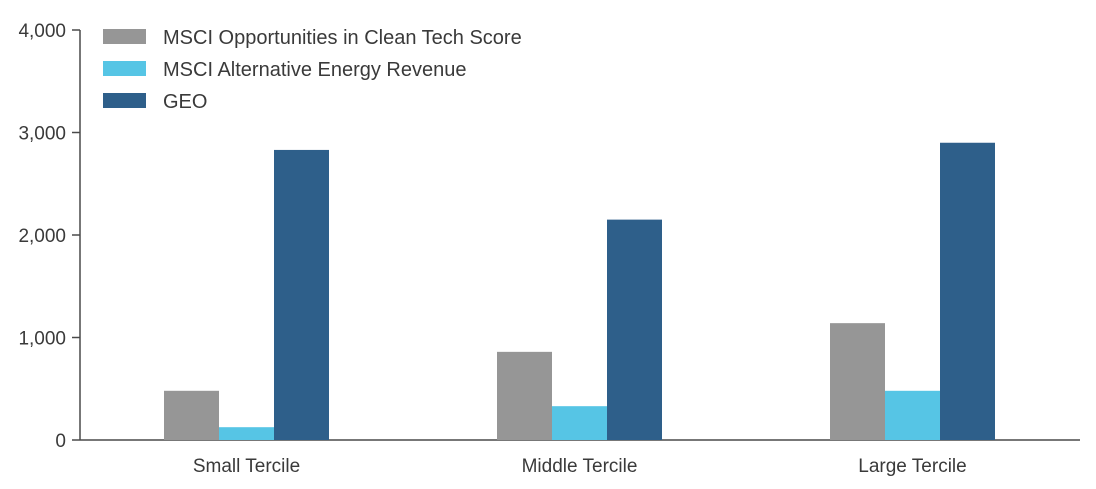  What do you see at coordinates (185, 102) in the screenshot?
I see `legend-label: GEO` at bounding box center [185, 102].